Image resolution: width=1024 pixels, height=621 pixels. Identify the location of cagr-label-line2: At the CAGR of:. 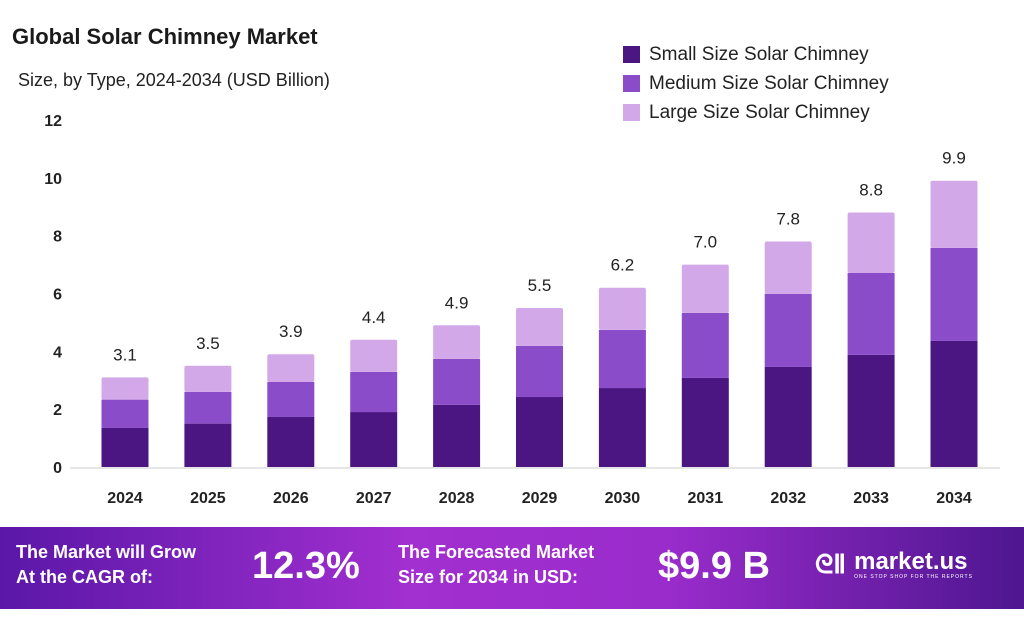
(84, 577).